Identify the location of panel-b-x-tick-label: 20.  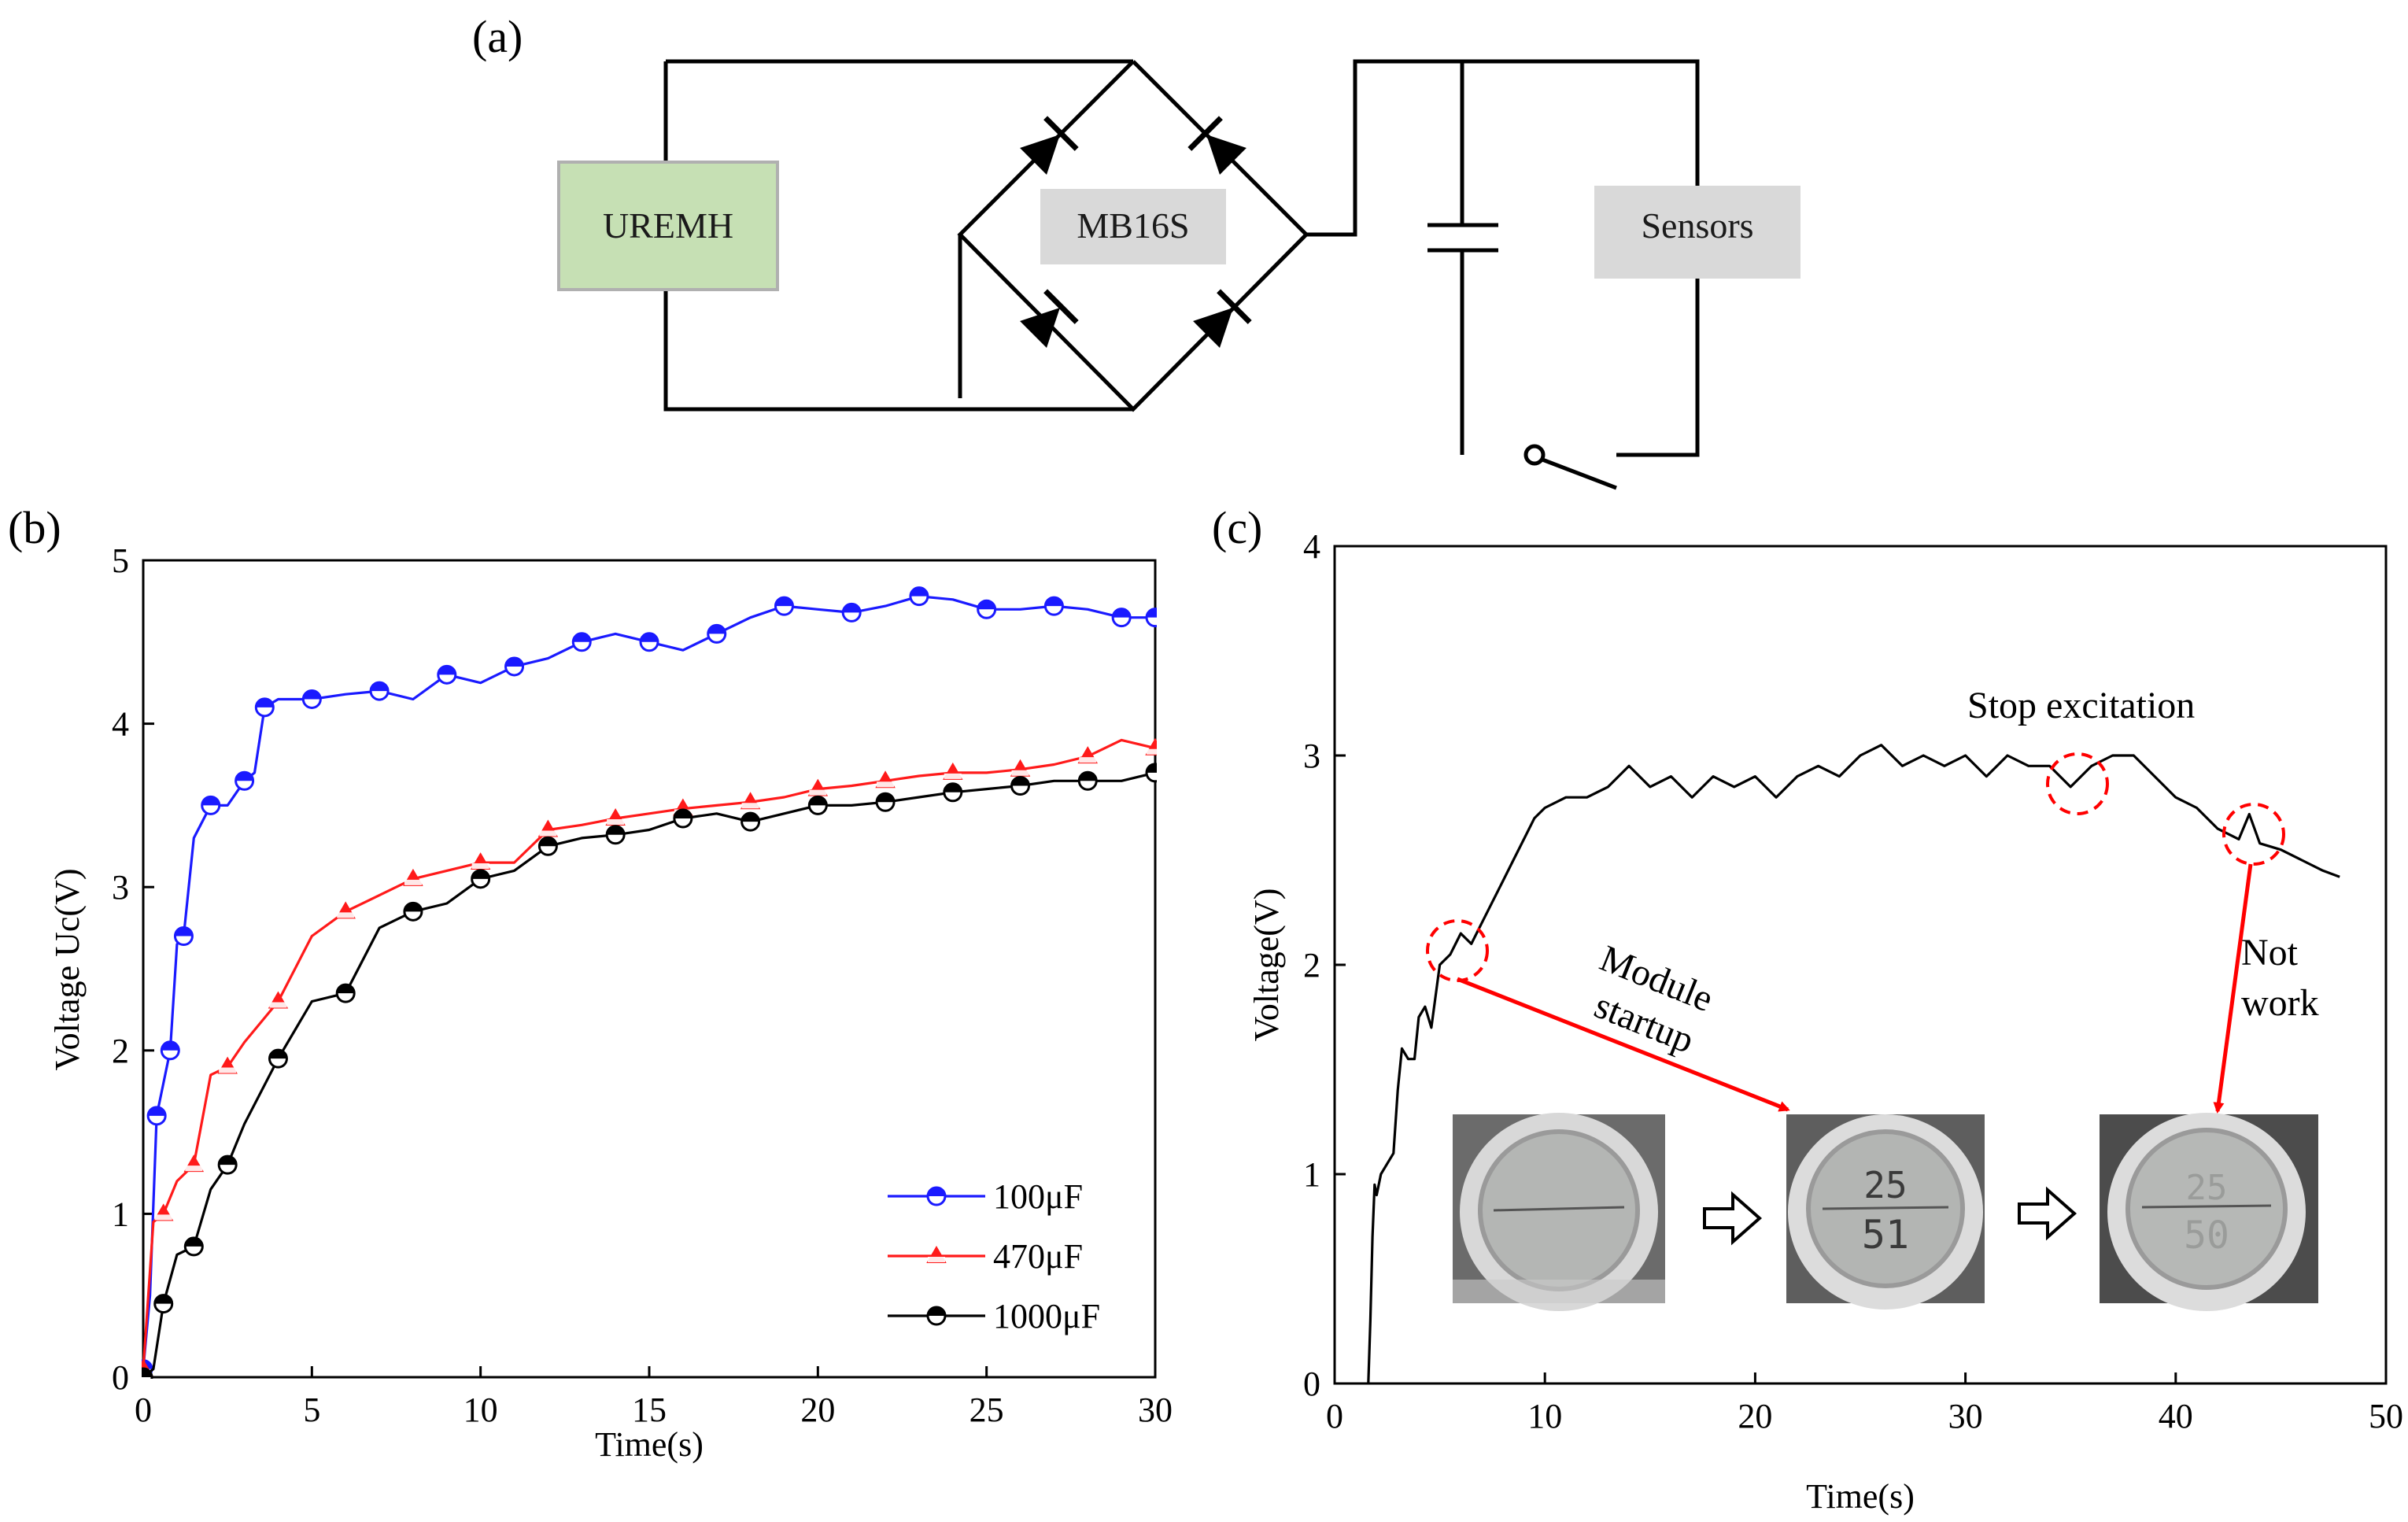
(817, 1410).